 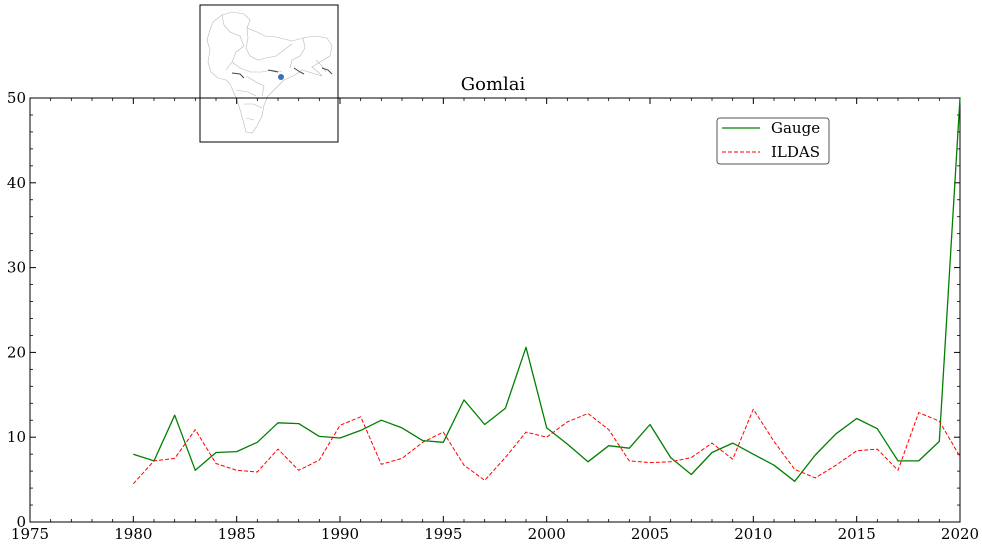 I want to click on series-line-ildas, so click(x=546, y=446).